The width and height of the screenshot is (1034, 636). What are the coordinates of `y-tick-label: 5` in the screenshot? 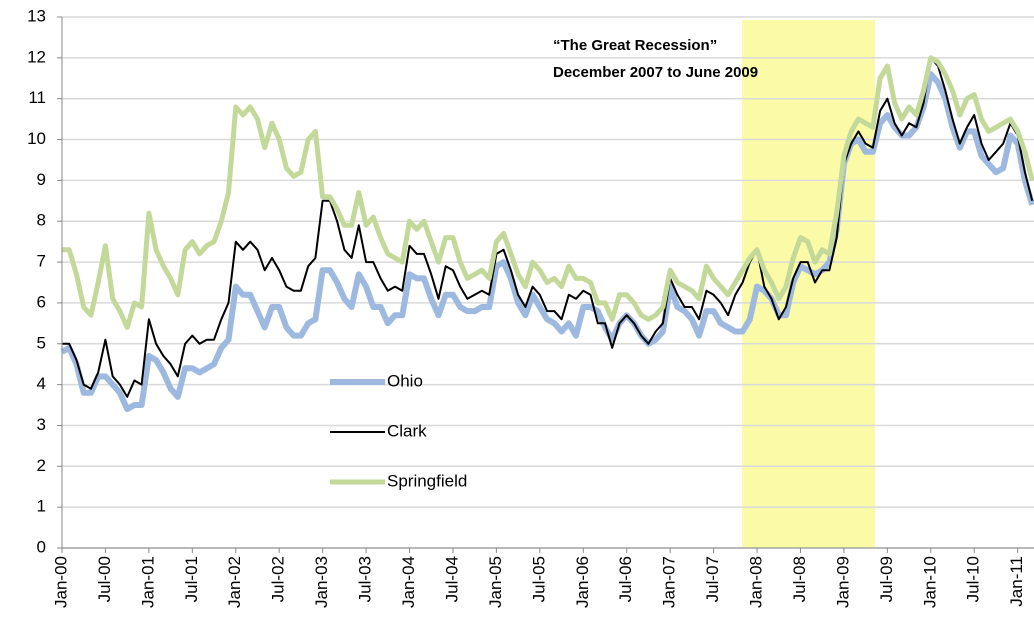 It's located at (41, 342).